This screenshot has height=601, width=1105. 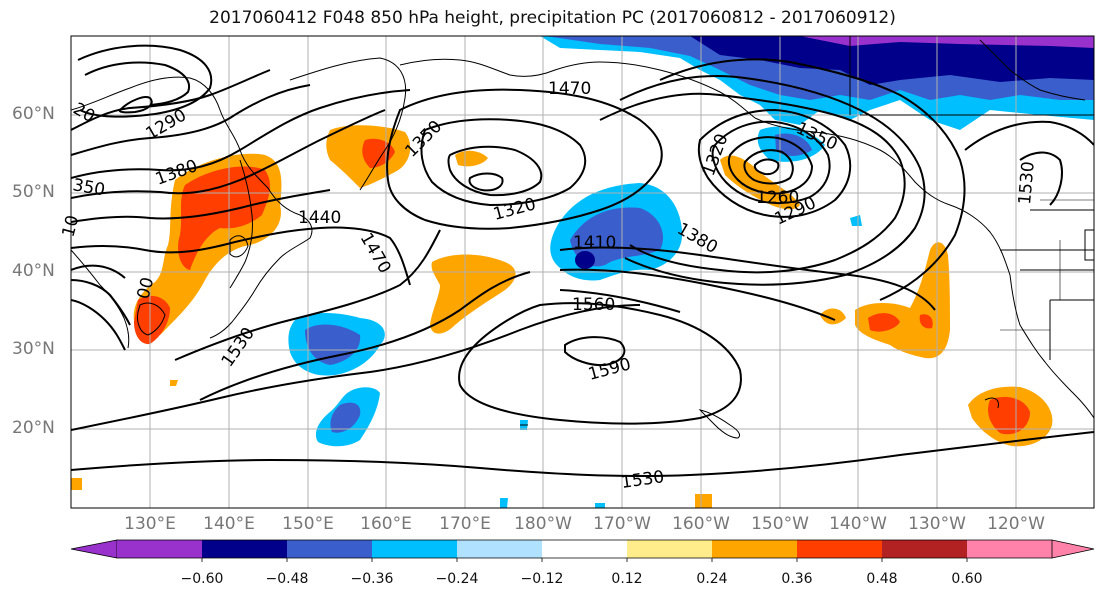 What do you see at coordinates (1027, 183) in the screenshot?
I see `contour-label: 1530` at bounding box center [1027, 183].